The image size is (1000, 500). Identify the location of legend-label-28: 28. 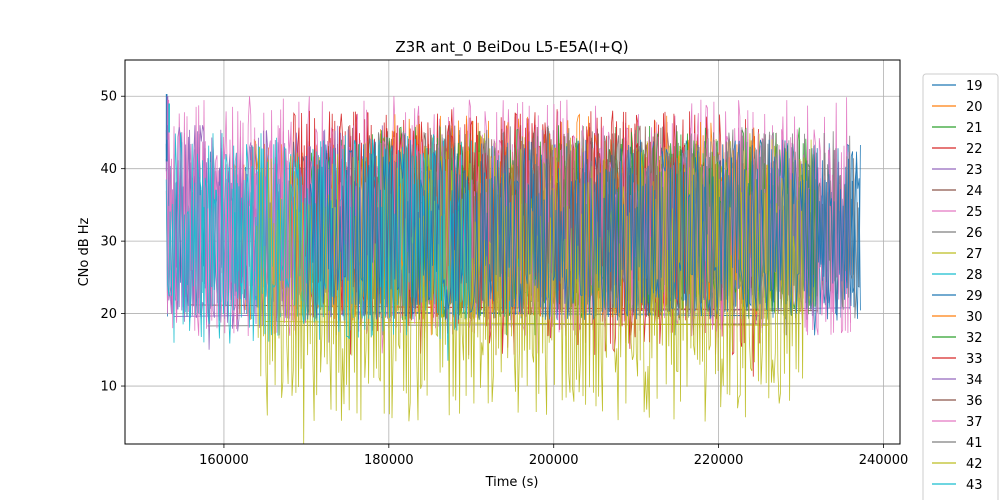
(974, 275).